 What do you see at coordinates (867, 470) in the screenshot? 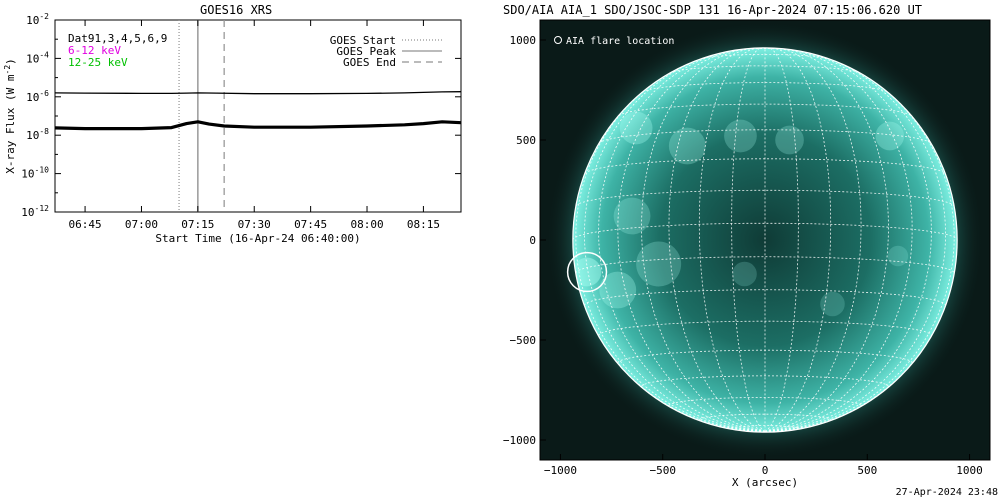
I see `aia-x-tick-label: 500` at bounding box center [867, 470].